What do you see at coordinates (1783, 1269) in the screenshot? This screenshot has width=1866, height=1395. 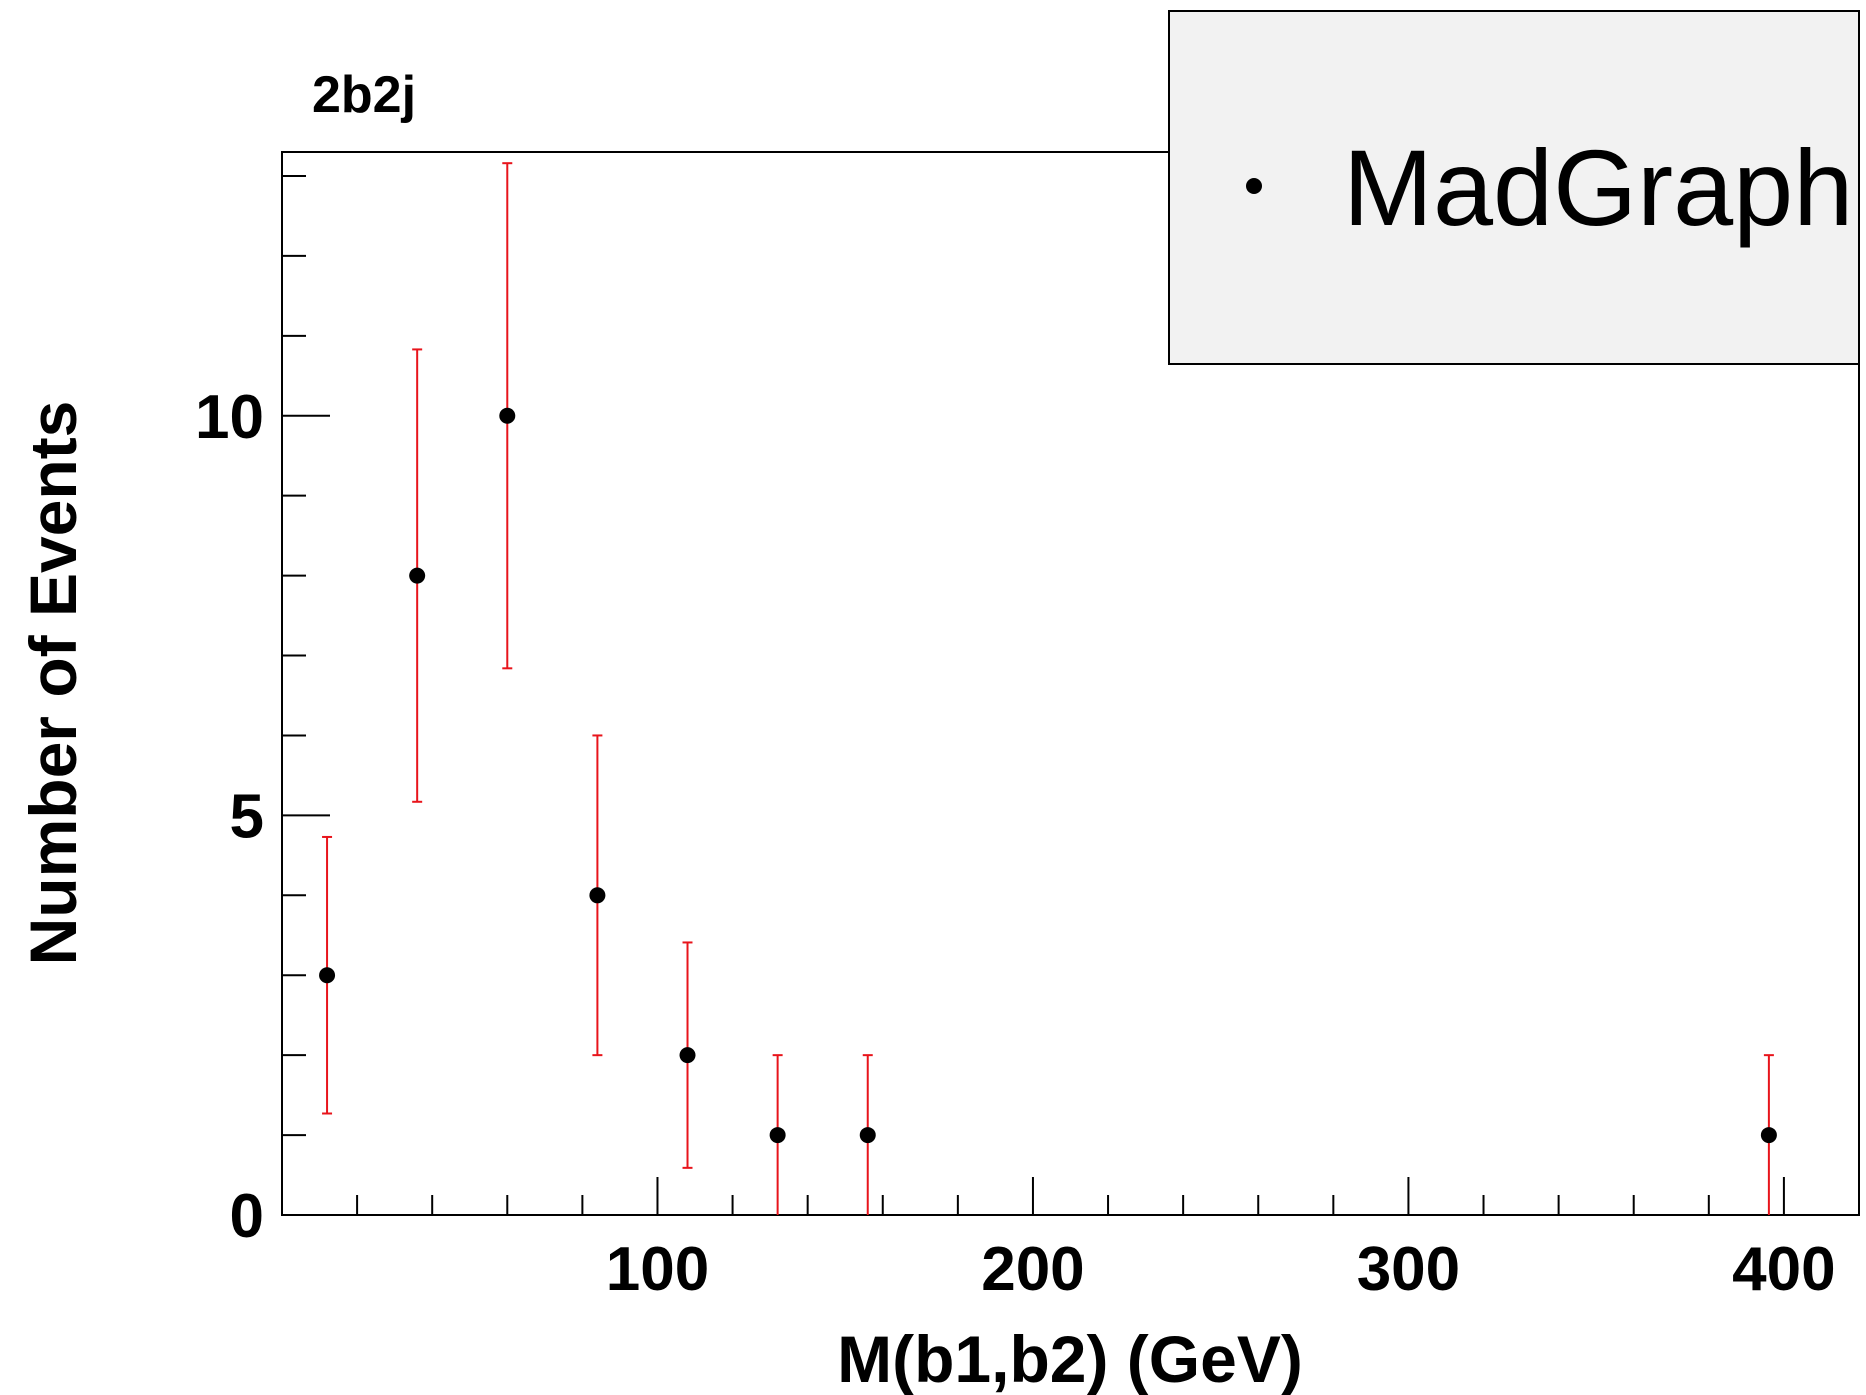 I see `x-tick-label: 400` at bounding box center [1783, 1269].